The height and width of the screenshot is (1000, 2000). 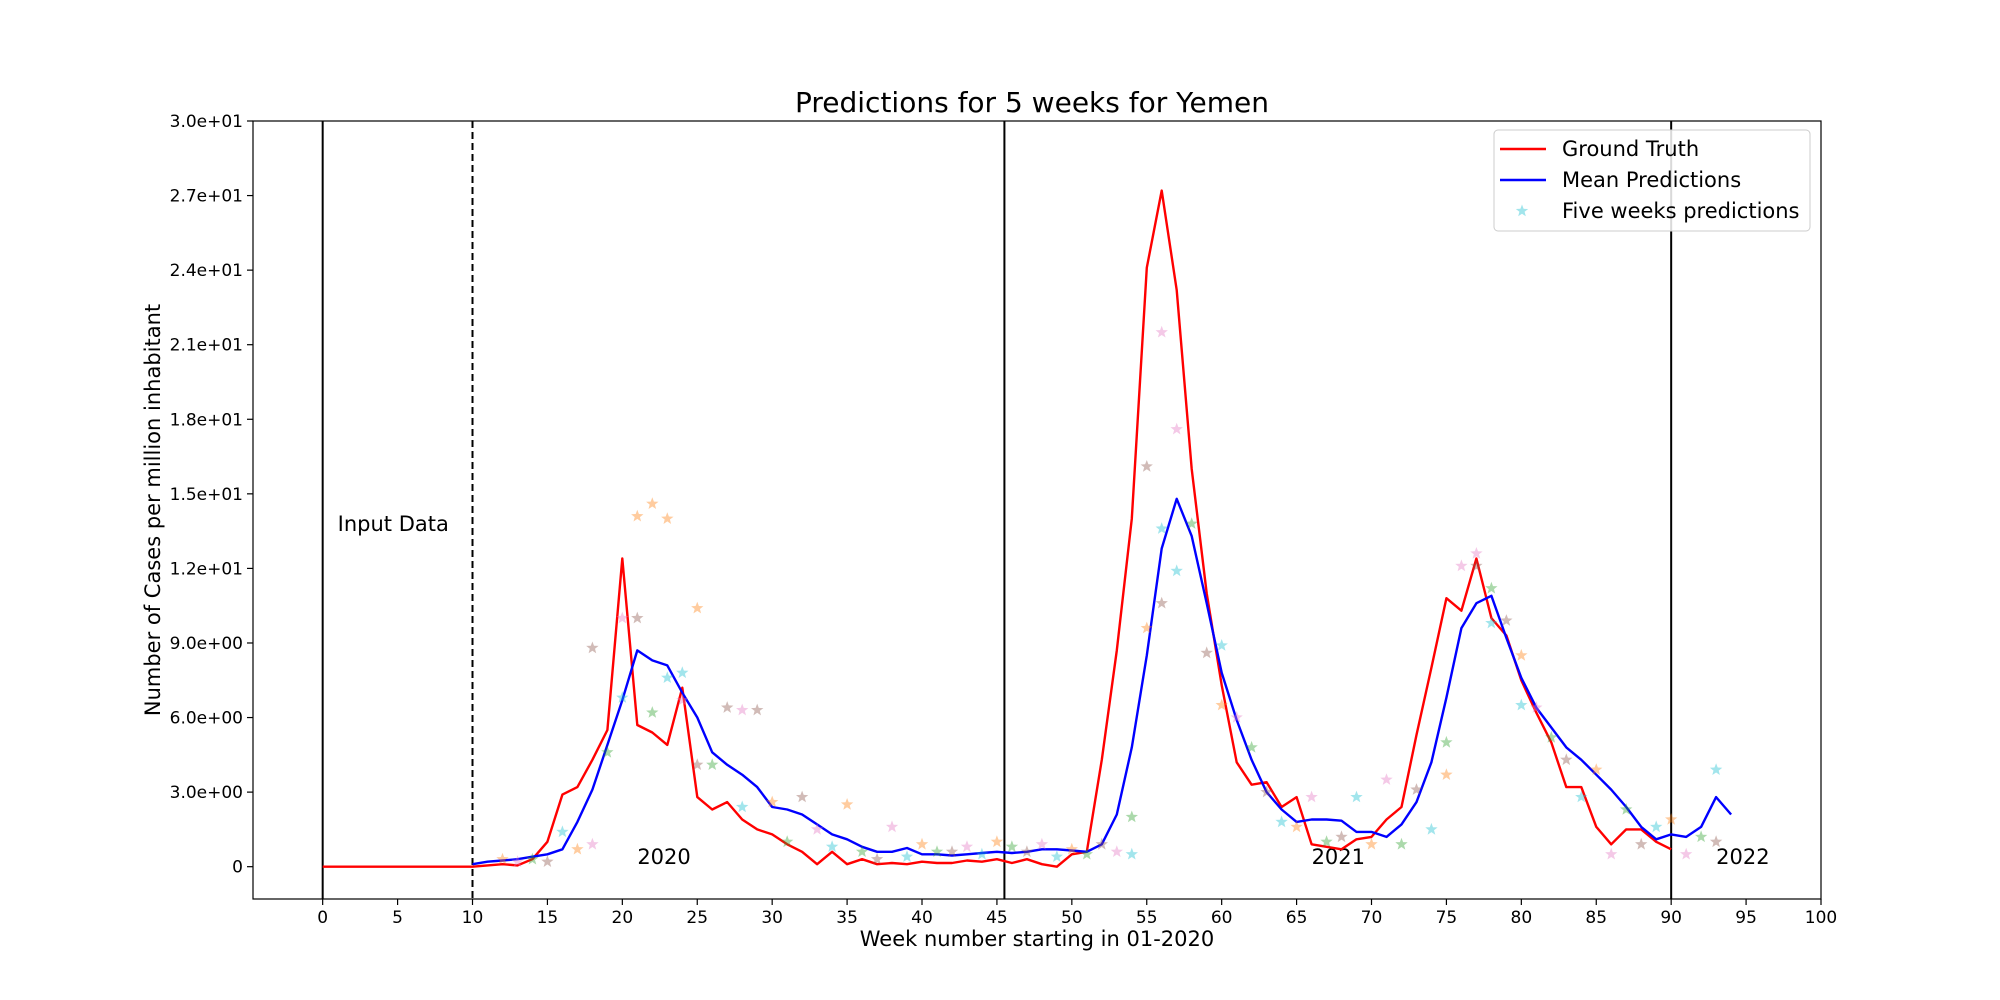 What do you see at coordinates (206, 569) in the screenshot?
I see `y-tick-label: 1.2e+01` at bounding box center [206, 569].